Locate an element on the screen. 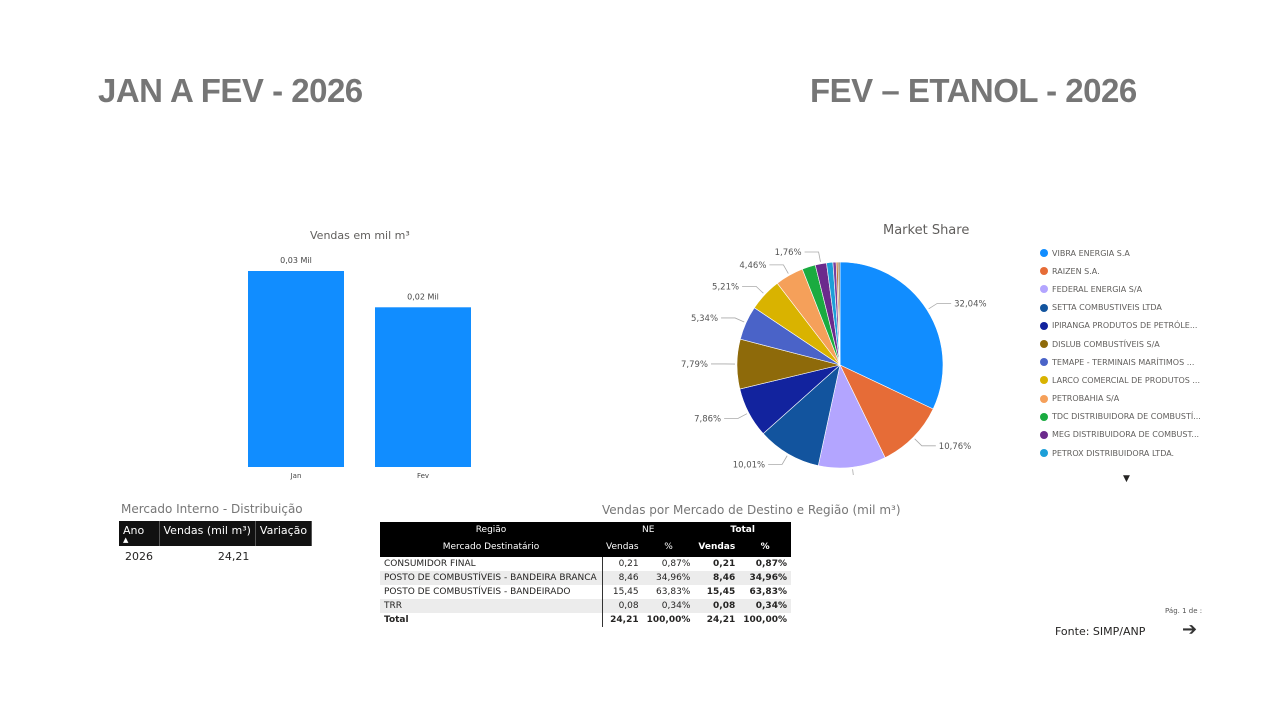  legend-item: DISLUB COMBUSTÍVEIS S/A is located at coordinates (1120, 344).